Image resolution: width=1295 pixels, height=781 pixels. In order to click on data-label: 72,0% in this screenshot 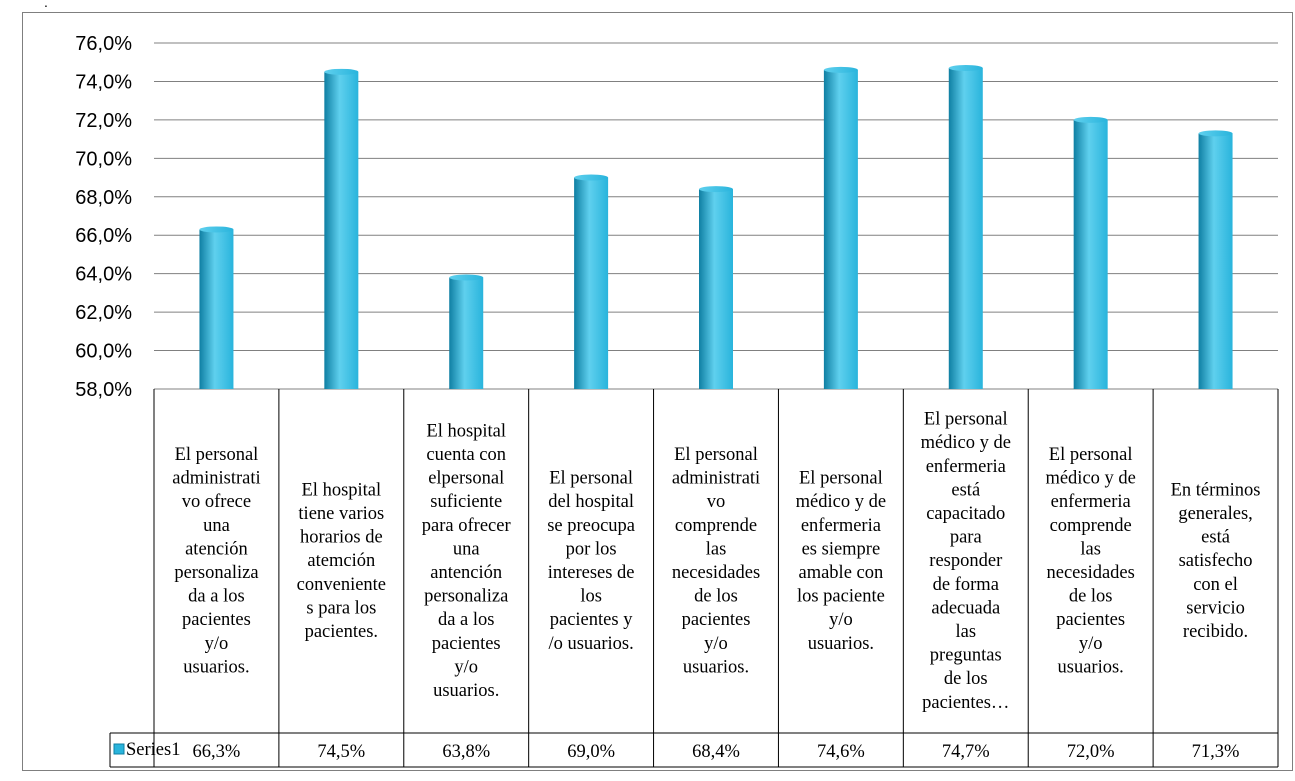, I will do `click(1091, 752)`.